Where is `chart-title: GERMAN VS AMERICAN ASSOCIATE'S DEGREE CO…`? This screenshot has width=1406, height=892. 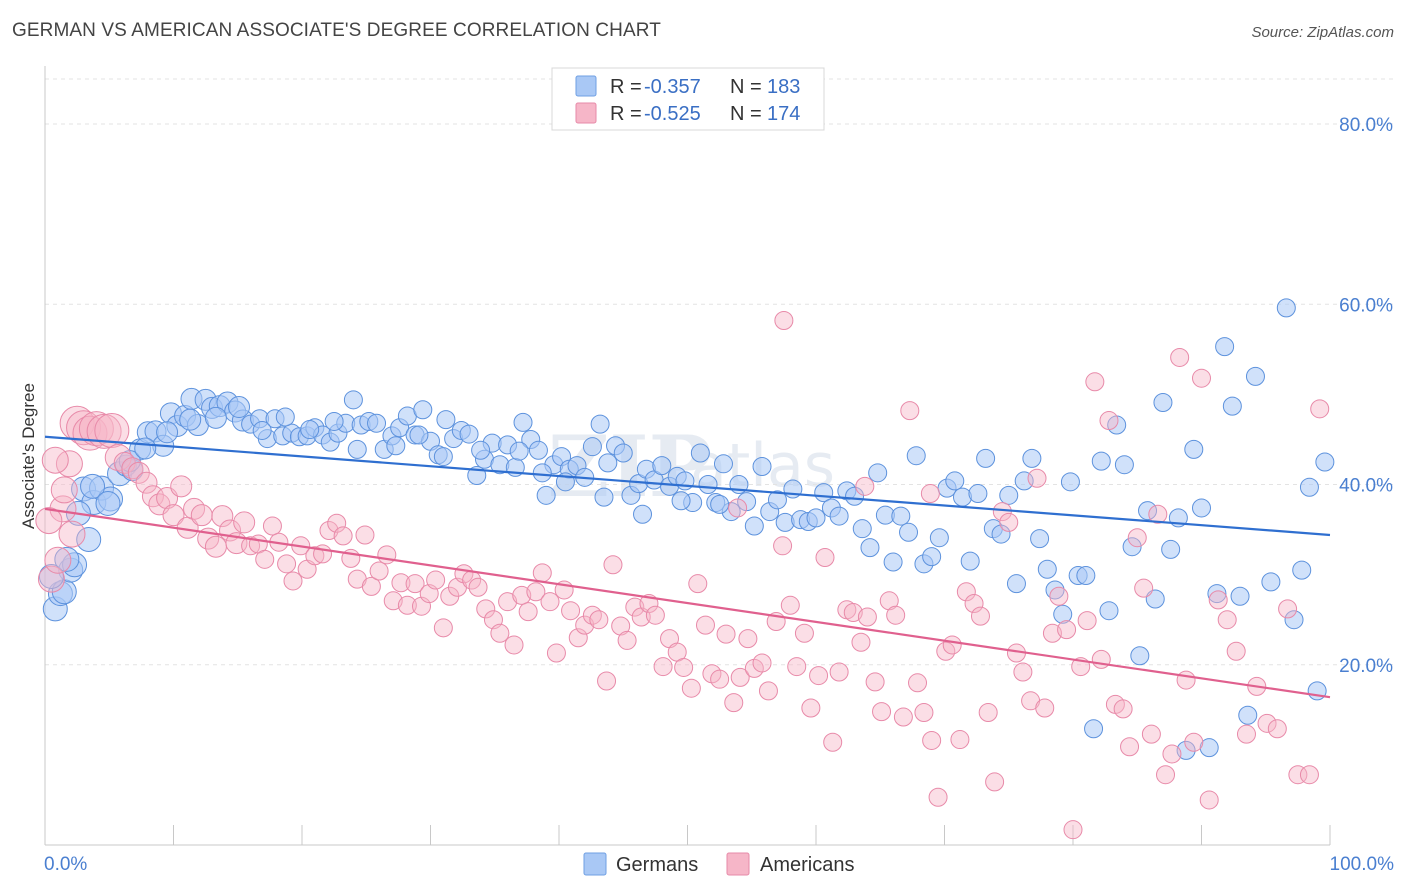
chart-title: GERMAN VS AMERICAN ASSOCIATE'S DEGREE CO… is located at coordinates (336, 30).